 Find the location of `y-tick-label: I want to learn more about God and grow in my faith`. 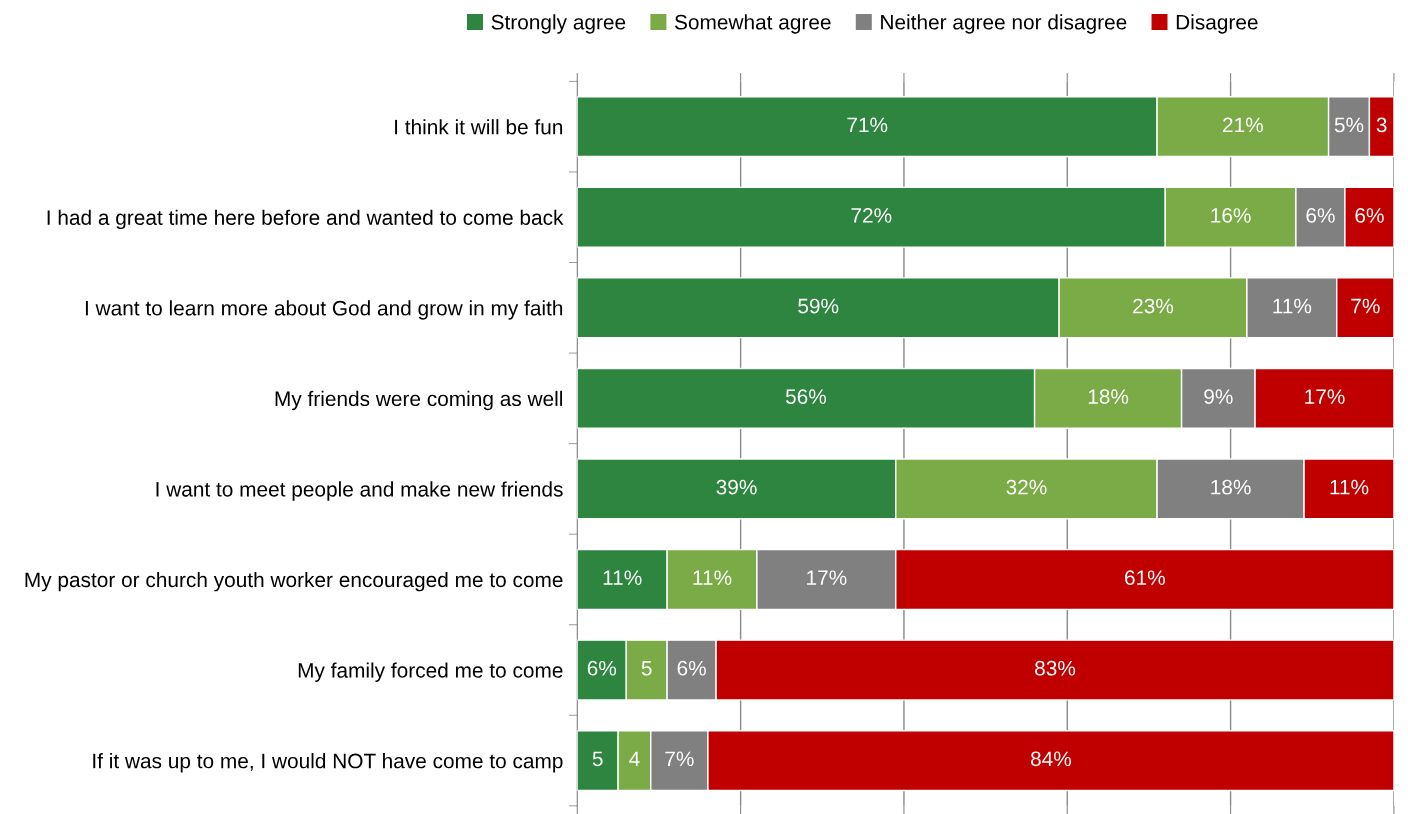

y-tick-label: I want to learn more about God and grow in my faith is located at coordinates (324, 310).